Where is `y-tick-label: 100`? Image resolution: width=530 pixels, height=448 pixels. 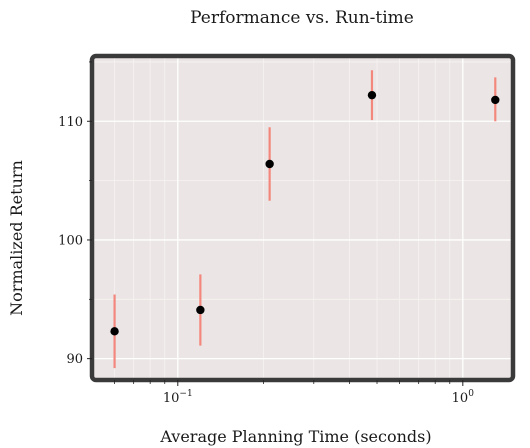 y-tick-label: 100 is located at coordinates (70, 240).